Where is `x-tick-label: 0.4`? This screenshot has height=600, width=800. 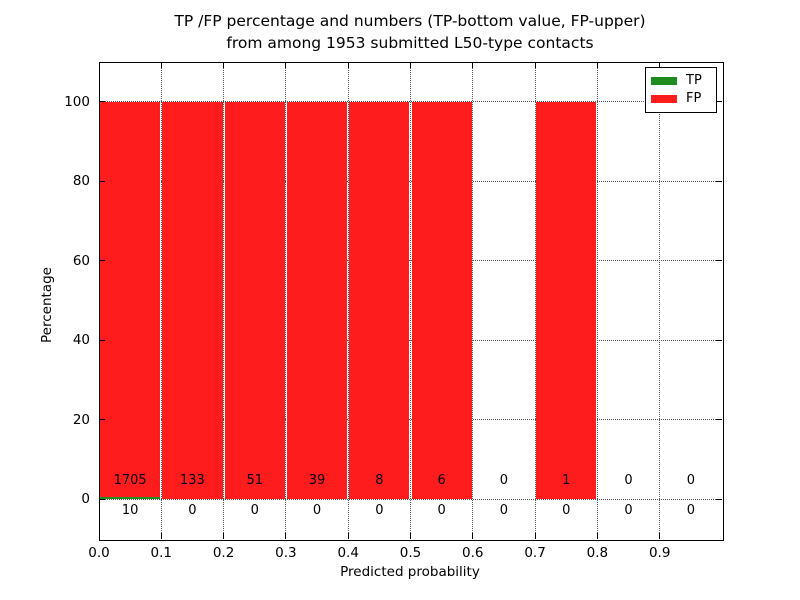
x-tick-label: 0.4 is located at coordinates (348, 553).